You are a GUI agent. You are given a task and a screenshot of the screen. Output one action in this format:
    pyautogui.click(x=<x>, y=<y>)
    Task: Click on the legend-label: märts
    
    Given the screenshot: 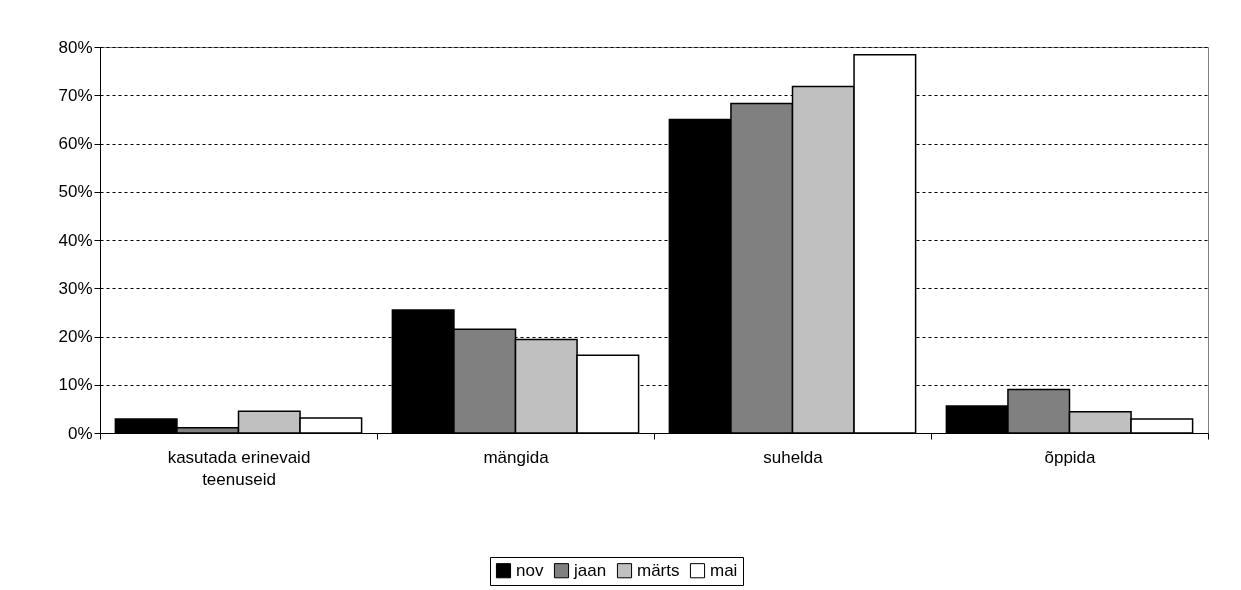 What is the action you would take?
    pyautogui.click(x=658, y=570)
    